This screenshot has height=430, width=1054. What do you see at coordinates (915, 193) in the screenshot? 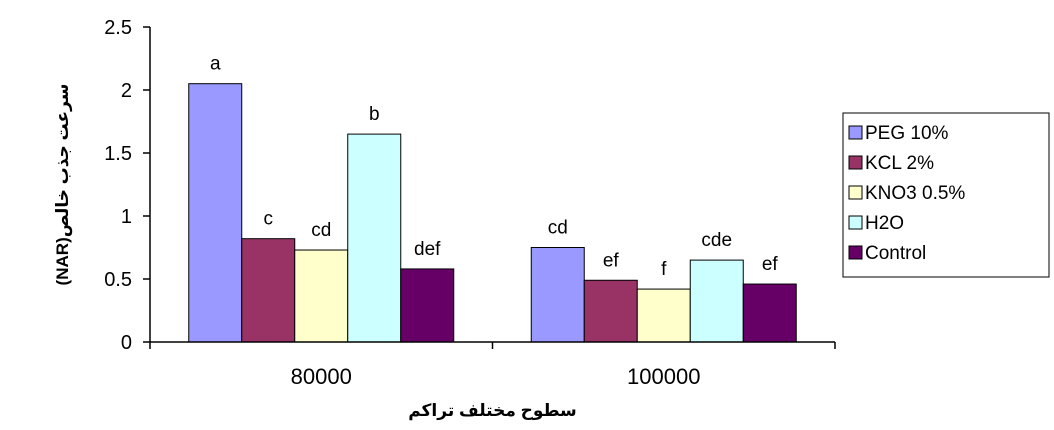
I see `legend-label: KNO3 0.5%` at bounding box center [915, 193].